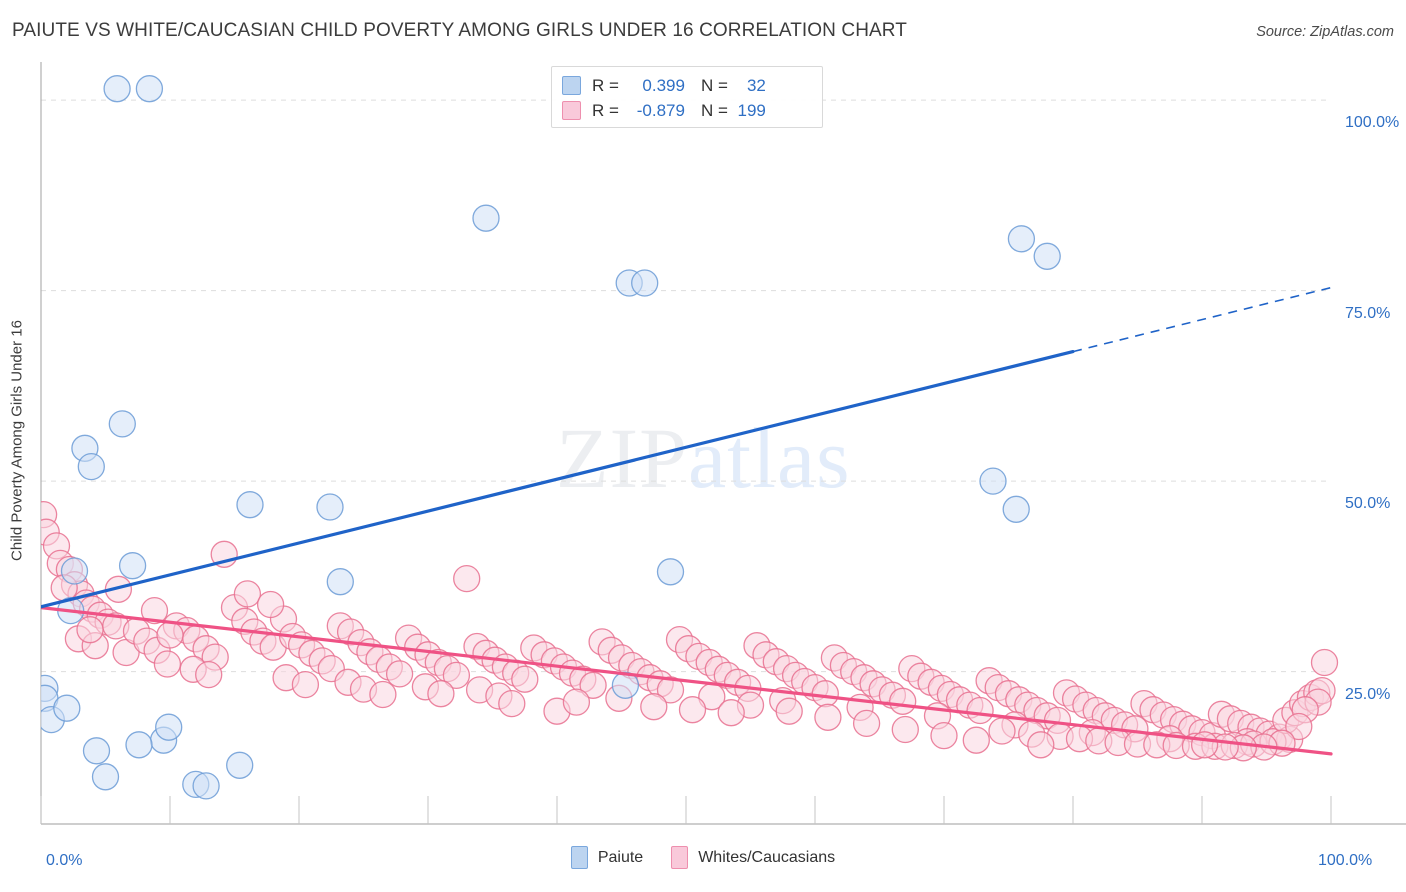  What do you see at coordinates (605, 110) in the screenshot?
I see `r-label-whites: R =` at bounding box center [605, 110].